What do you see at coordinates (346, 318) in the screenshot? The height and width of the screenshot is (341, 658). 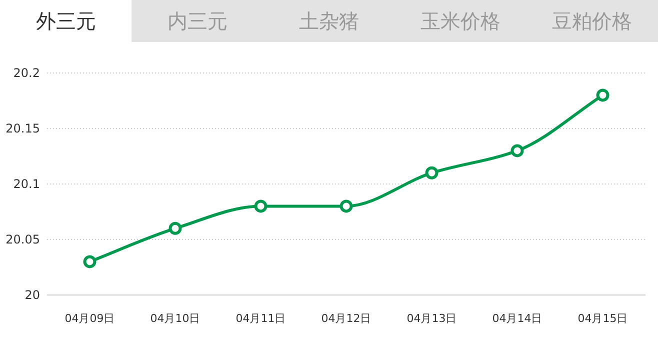 I see `x-tick-label: 04月12日` at bounding box center [346, 318].